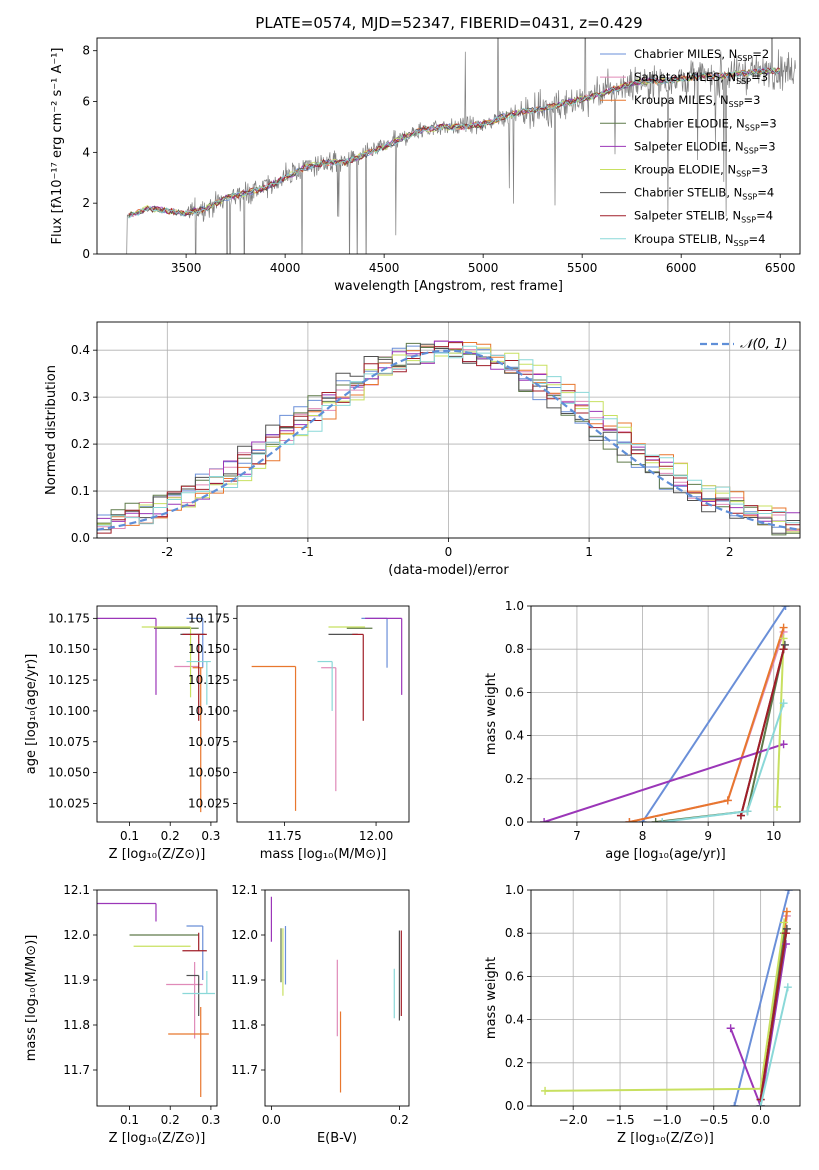  Describe the element at coordinates (699, 240) in the screenshot. I see `legend-label: Kroupa STELIB, NSSP=4` at that location.